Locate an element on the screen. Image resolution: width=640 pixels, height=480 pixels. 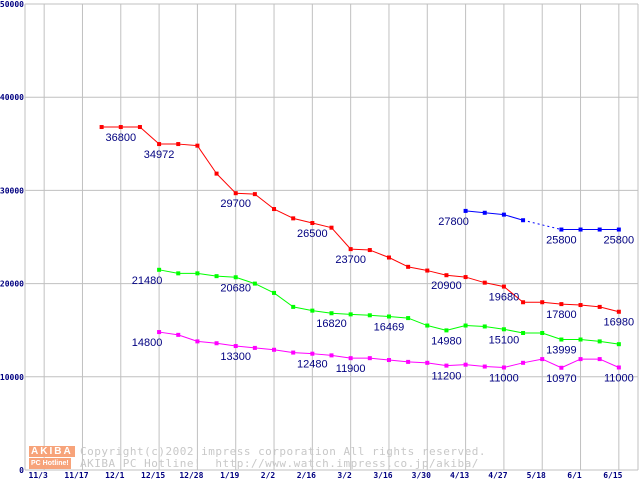
x-tick-label: 11/17 is located at coordinates (76, 475).